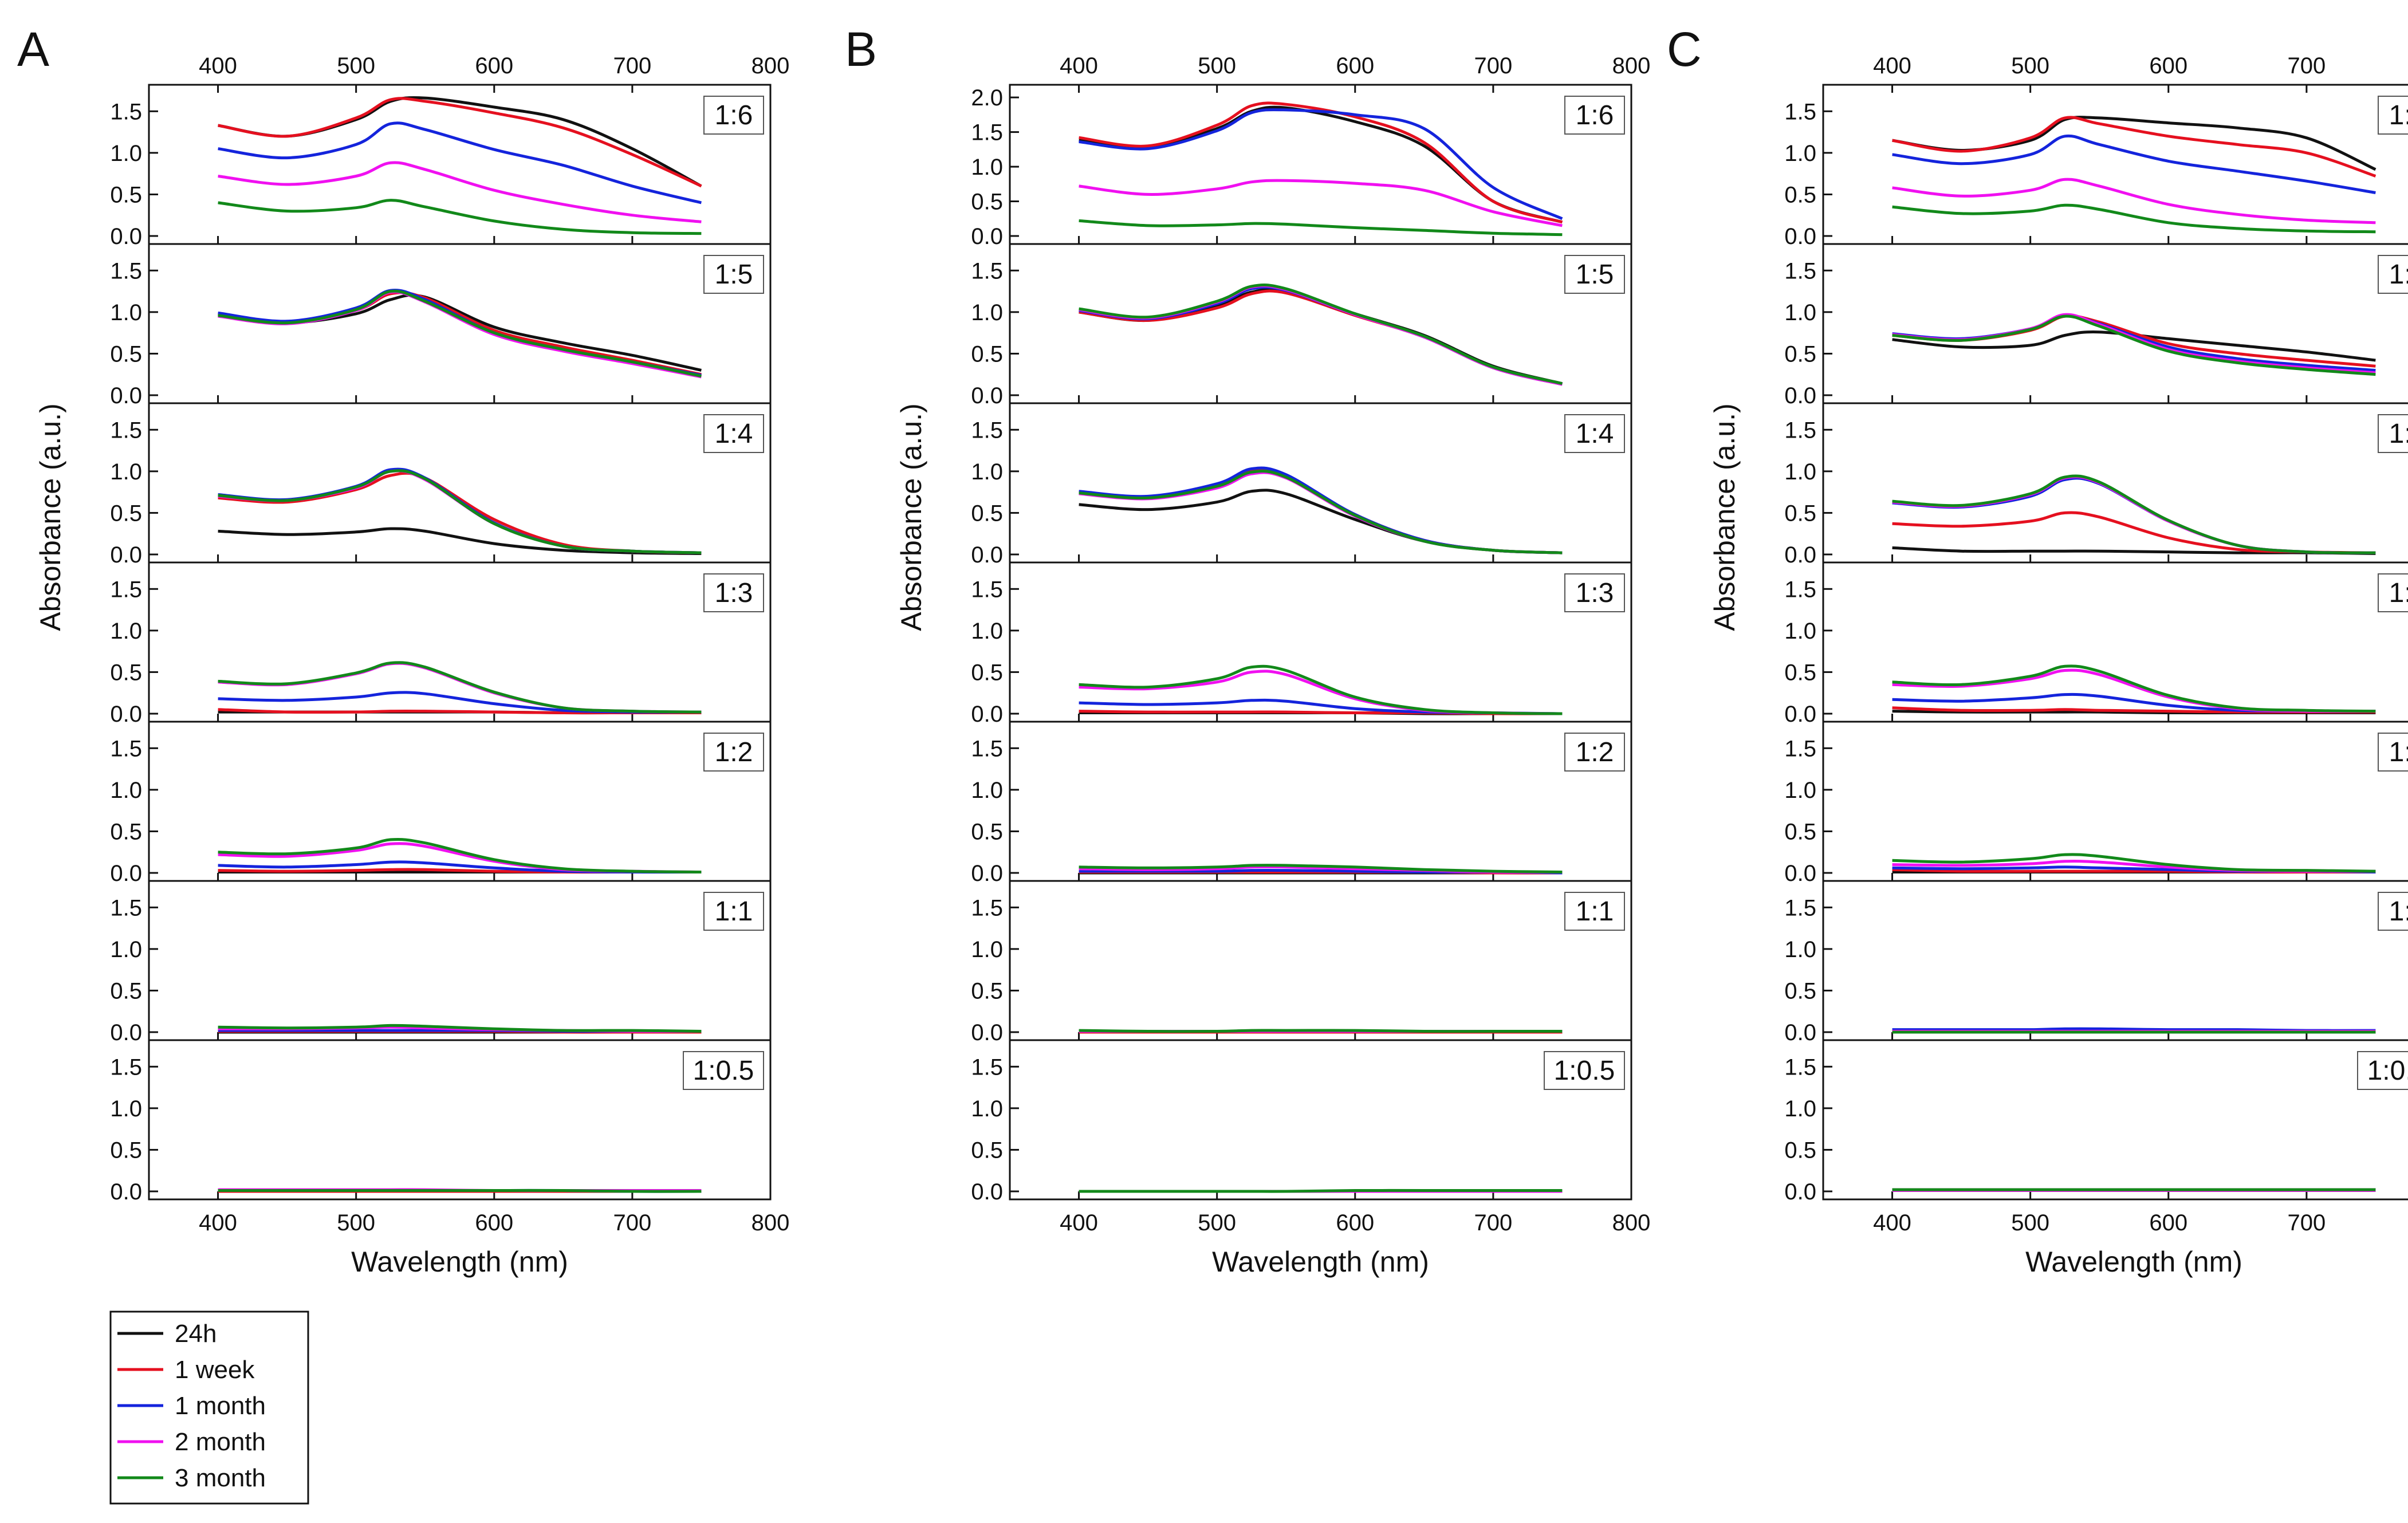 The width and height of the screenshot is (2408, 1523). I want to click on legend-label: 1 month, so click(221, 1406).